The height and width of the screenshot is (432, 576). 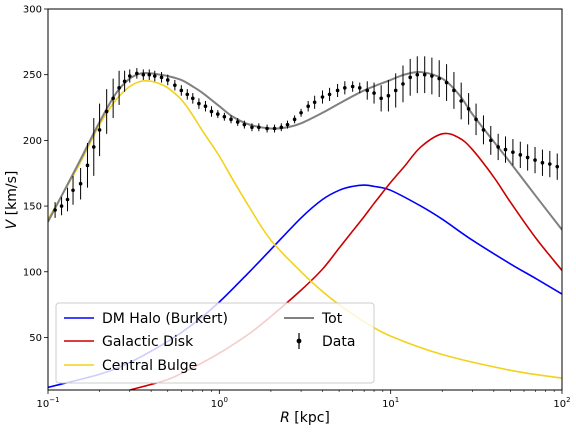 I want to click on legend-label-galactic-disk: Galactic Disk, so click(x=148, y=342).